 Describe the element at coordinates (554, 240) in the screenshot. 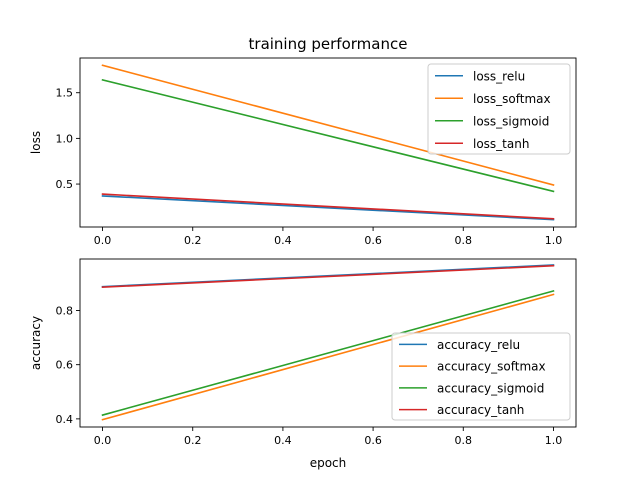

I see `loss-x-tick-label: 1.0` at that location.